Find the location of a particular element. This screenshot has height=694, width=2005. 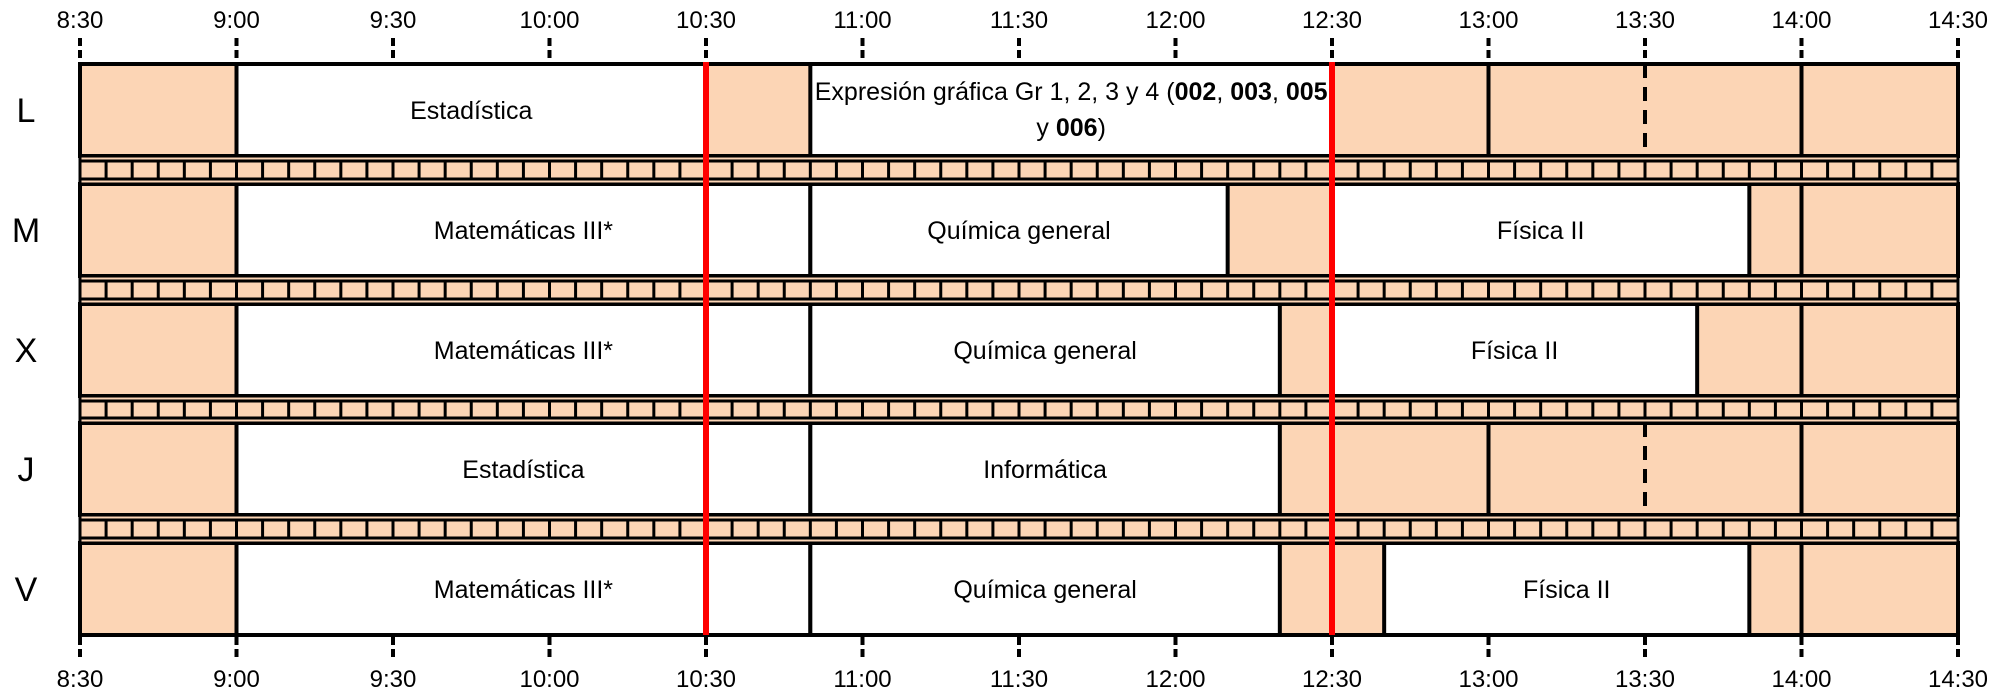

day-label: M is located at coordinates (26, 231).